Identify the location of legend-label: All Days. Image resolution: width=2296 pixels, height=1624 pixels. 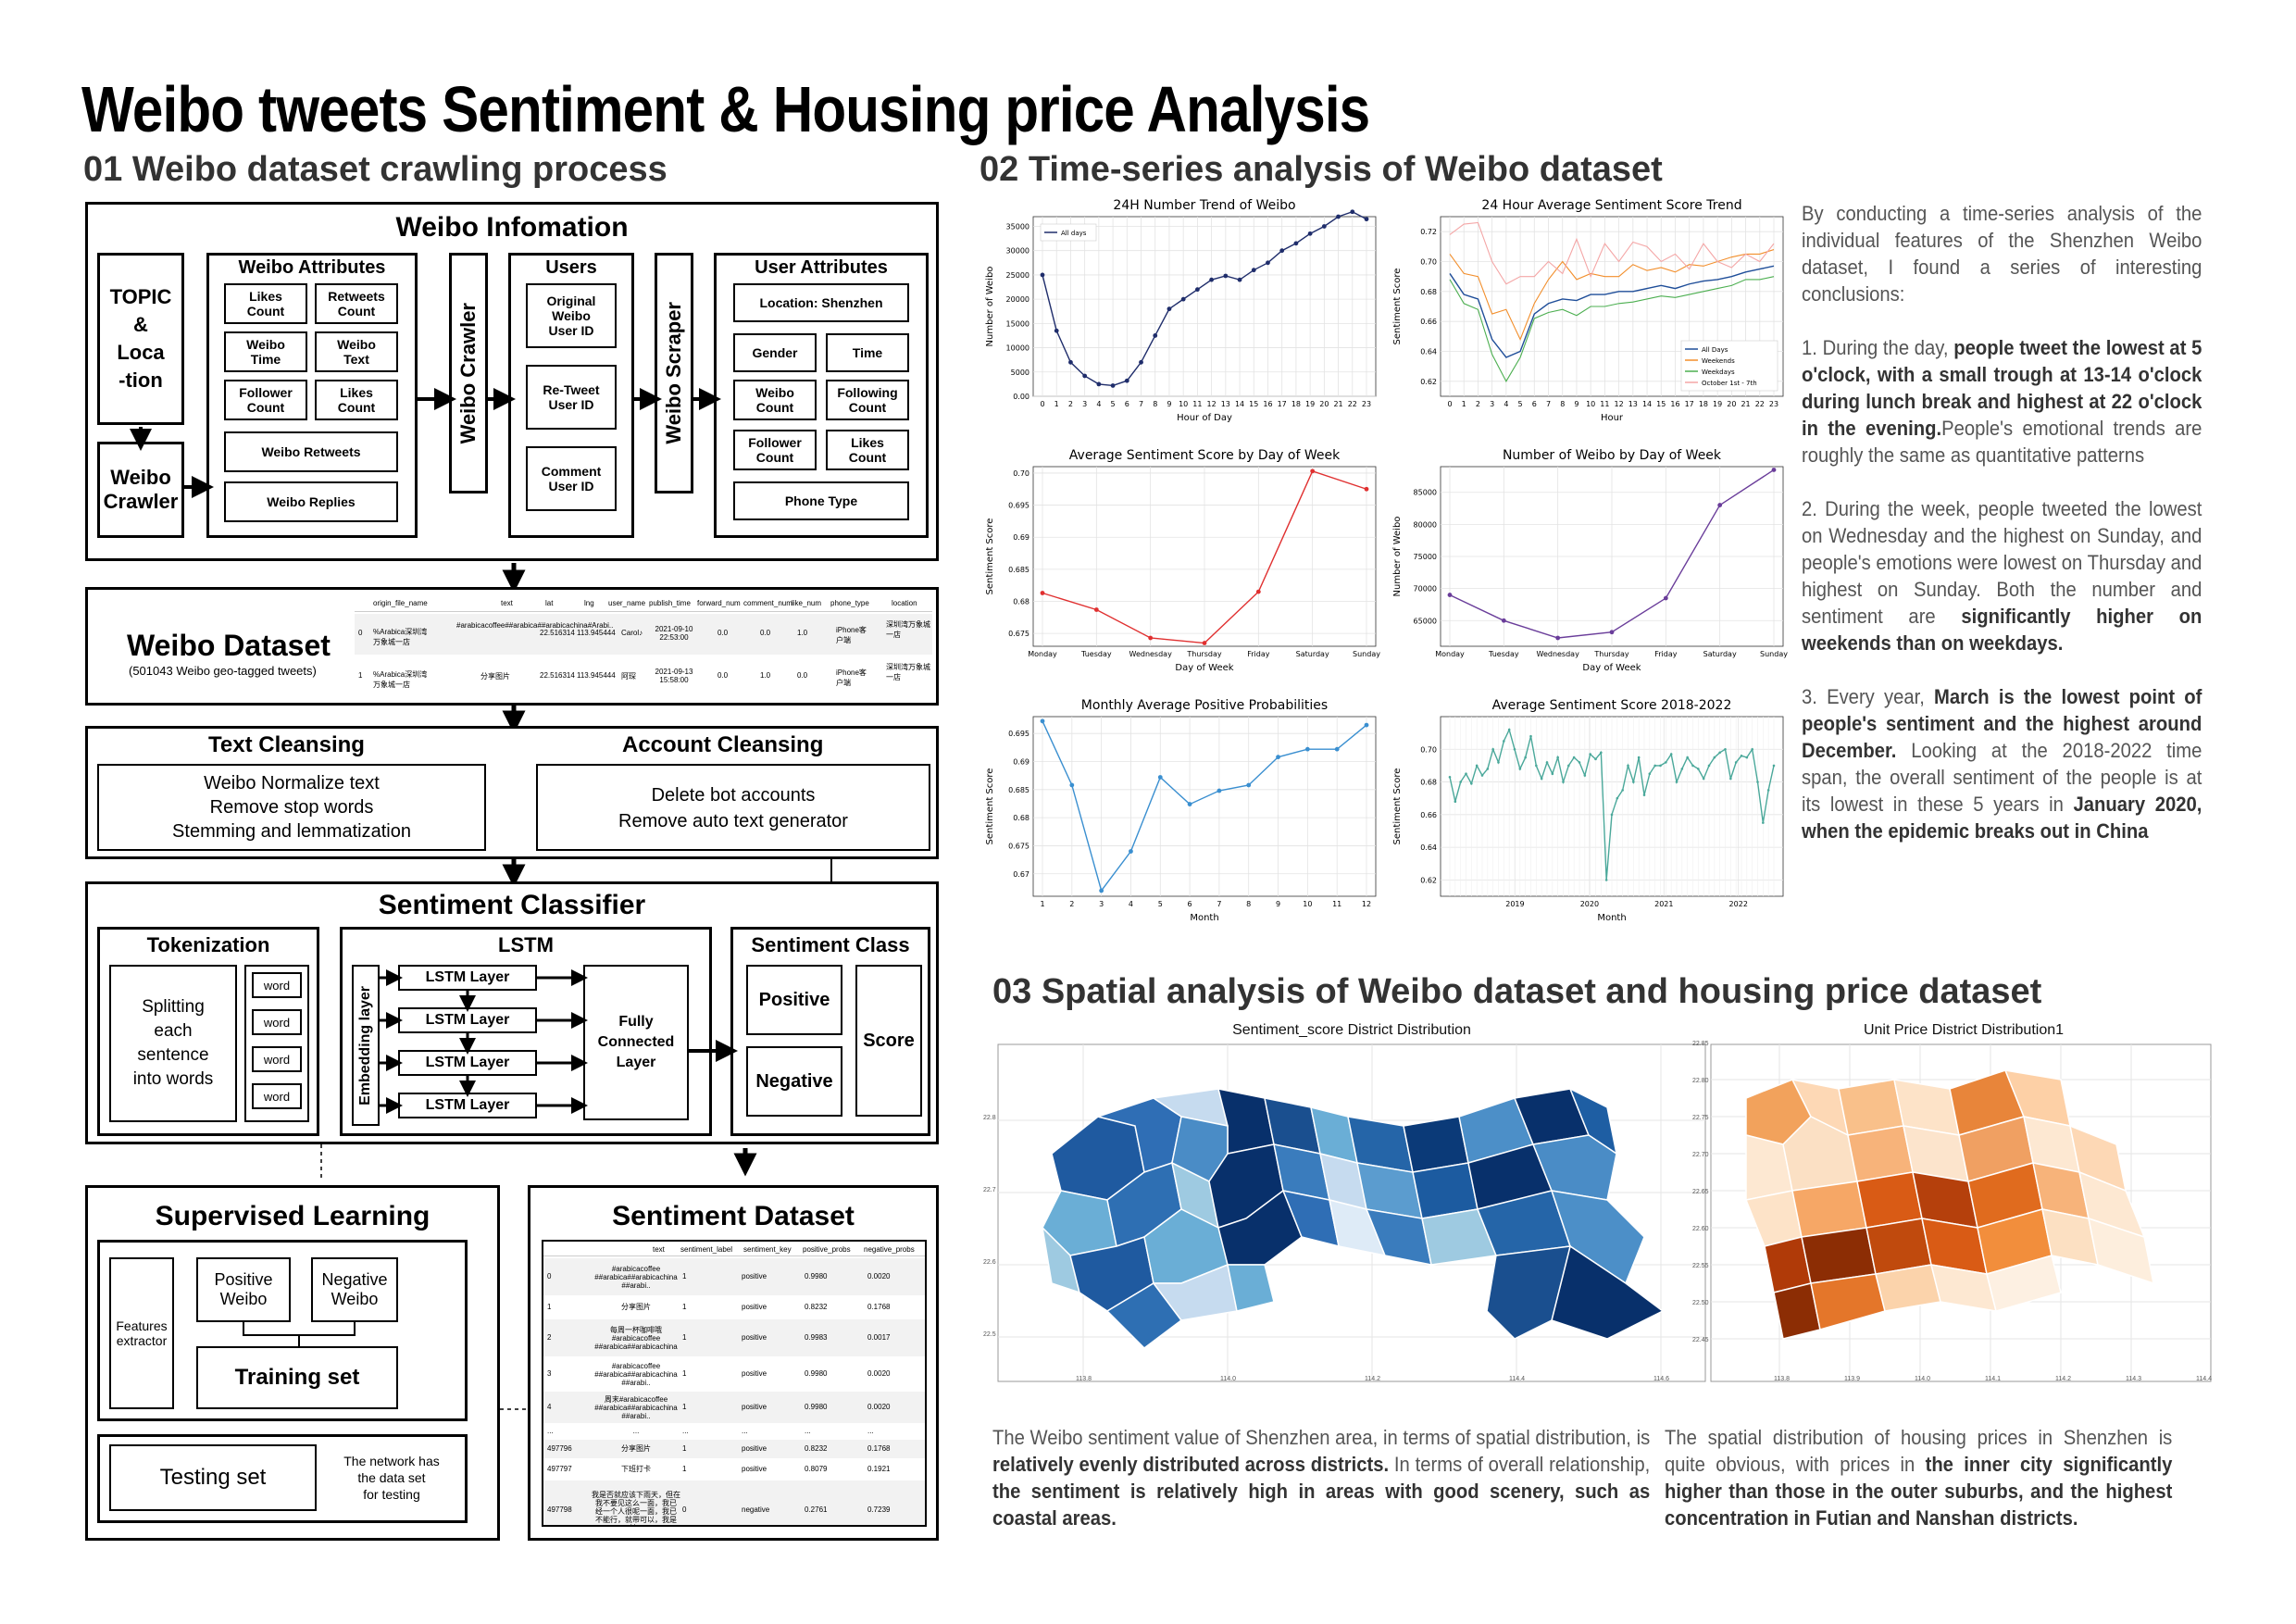
(1715, 350).